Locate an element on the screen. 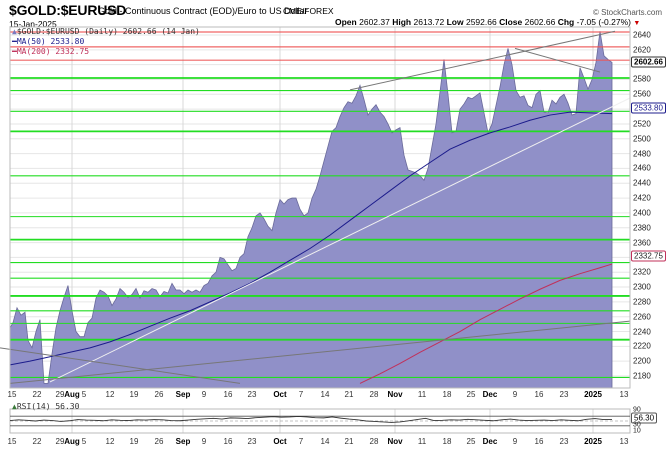  y-tick-label: 2240 is located at coordinates (642, 332).